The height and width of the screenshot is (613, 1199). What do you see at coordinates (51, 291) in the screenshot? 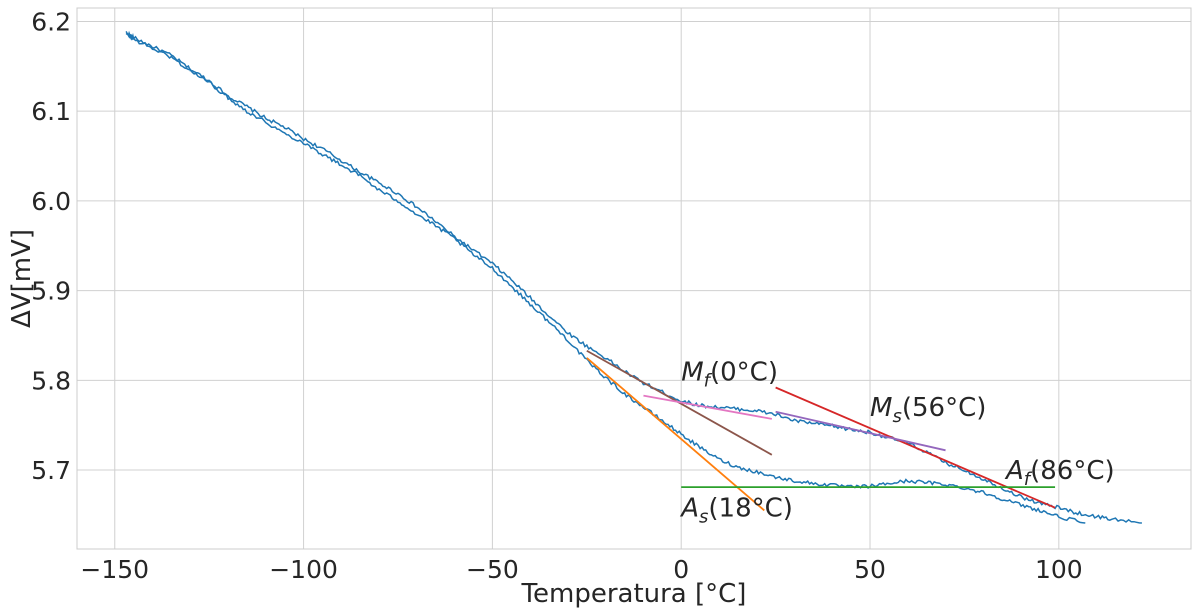
I see `y-tick-label: 5.9` at bounding box center [51, 291].